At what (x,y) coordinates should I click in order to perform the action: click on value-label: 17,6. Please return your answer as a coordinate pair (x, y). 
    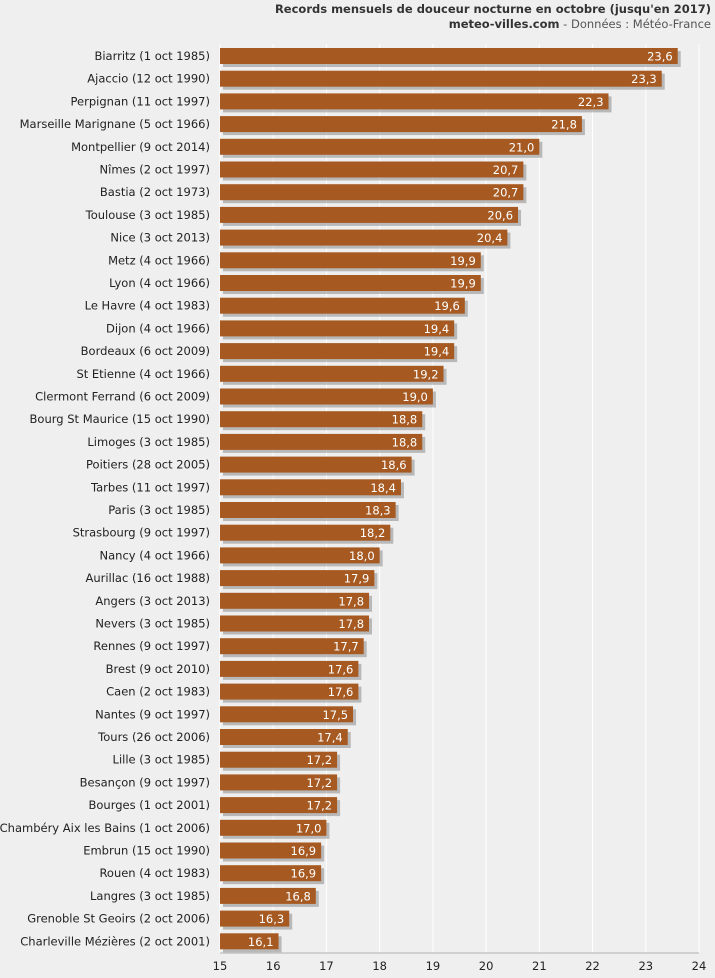
    Looking at the image, I should click on (341, 692).